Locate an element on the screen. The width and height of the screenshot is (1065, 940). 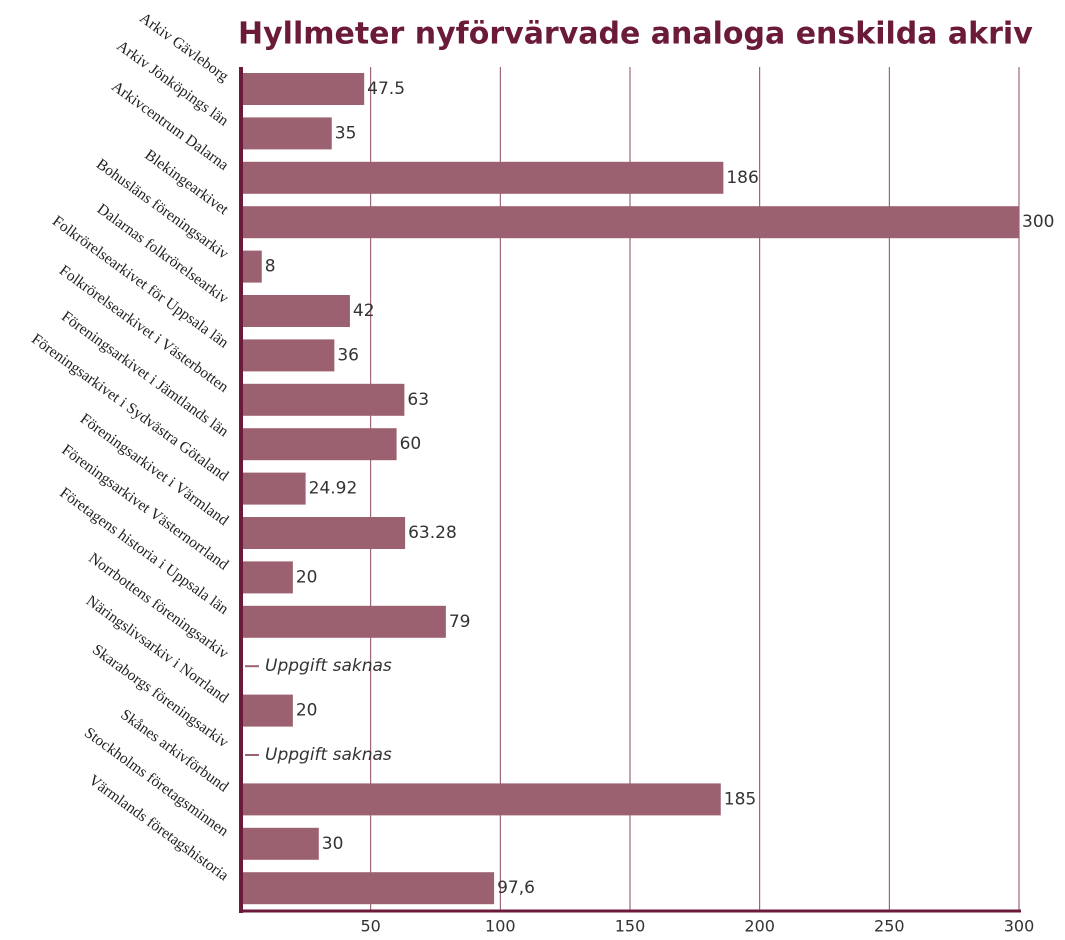
x-tick-label: 200 is located at coordinates (759, 926).